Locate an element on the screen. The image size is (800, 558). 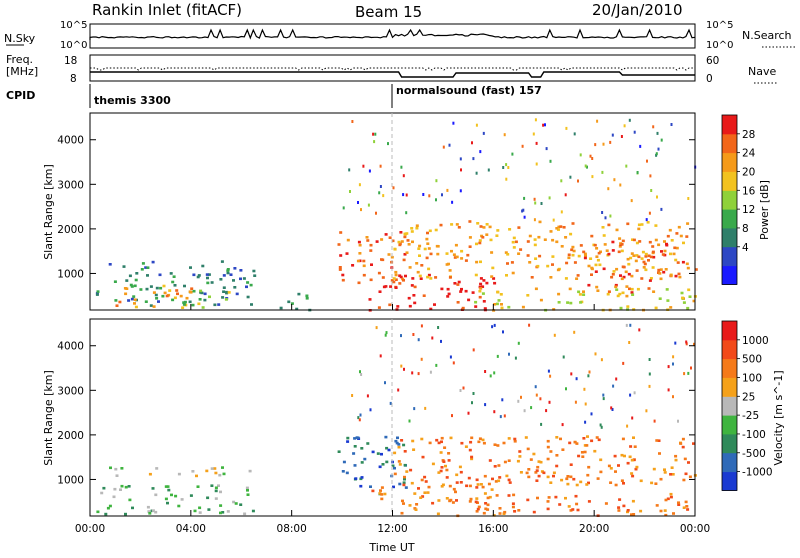
date-title: 20/Jan/2010 is located at coordinates (637, 10).